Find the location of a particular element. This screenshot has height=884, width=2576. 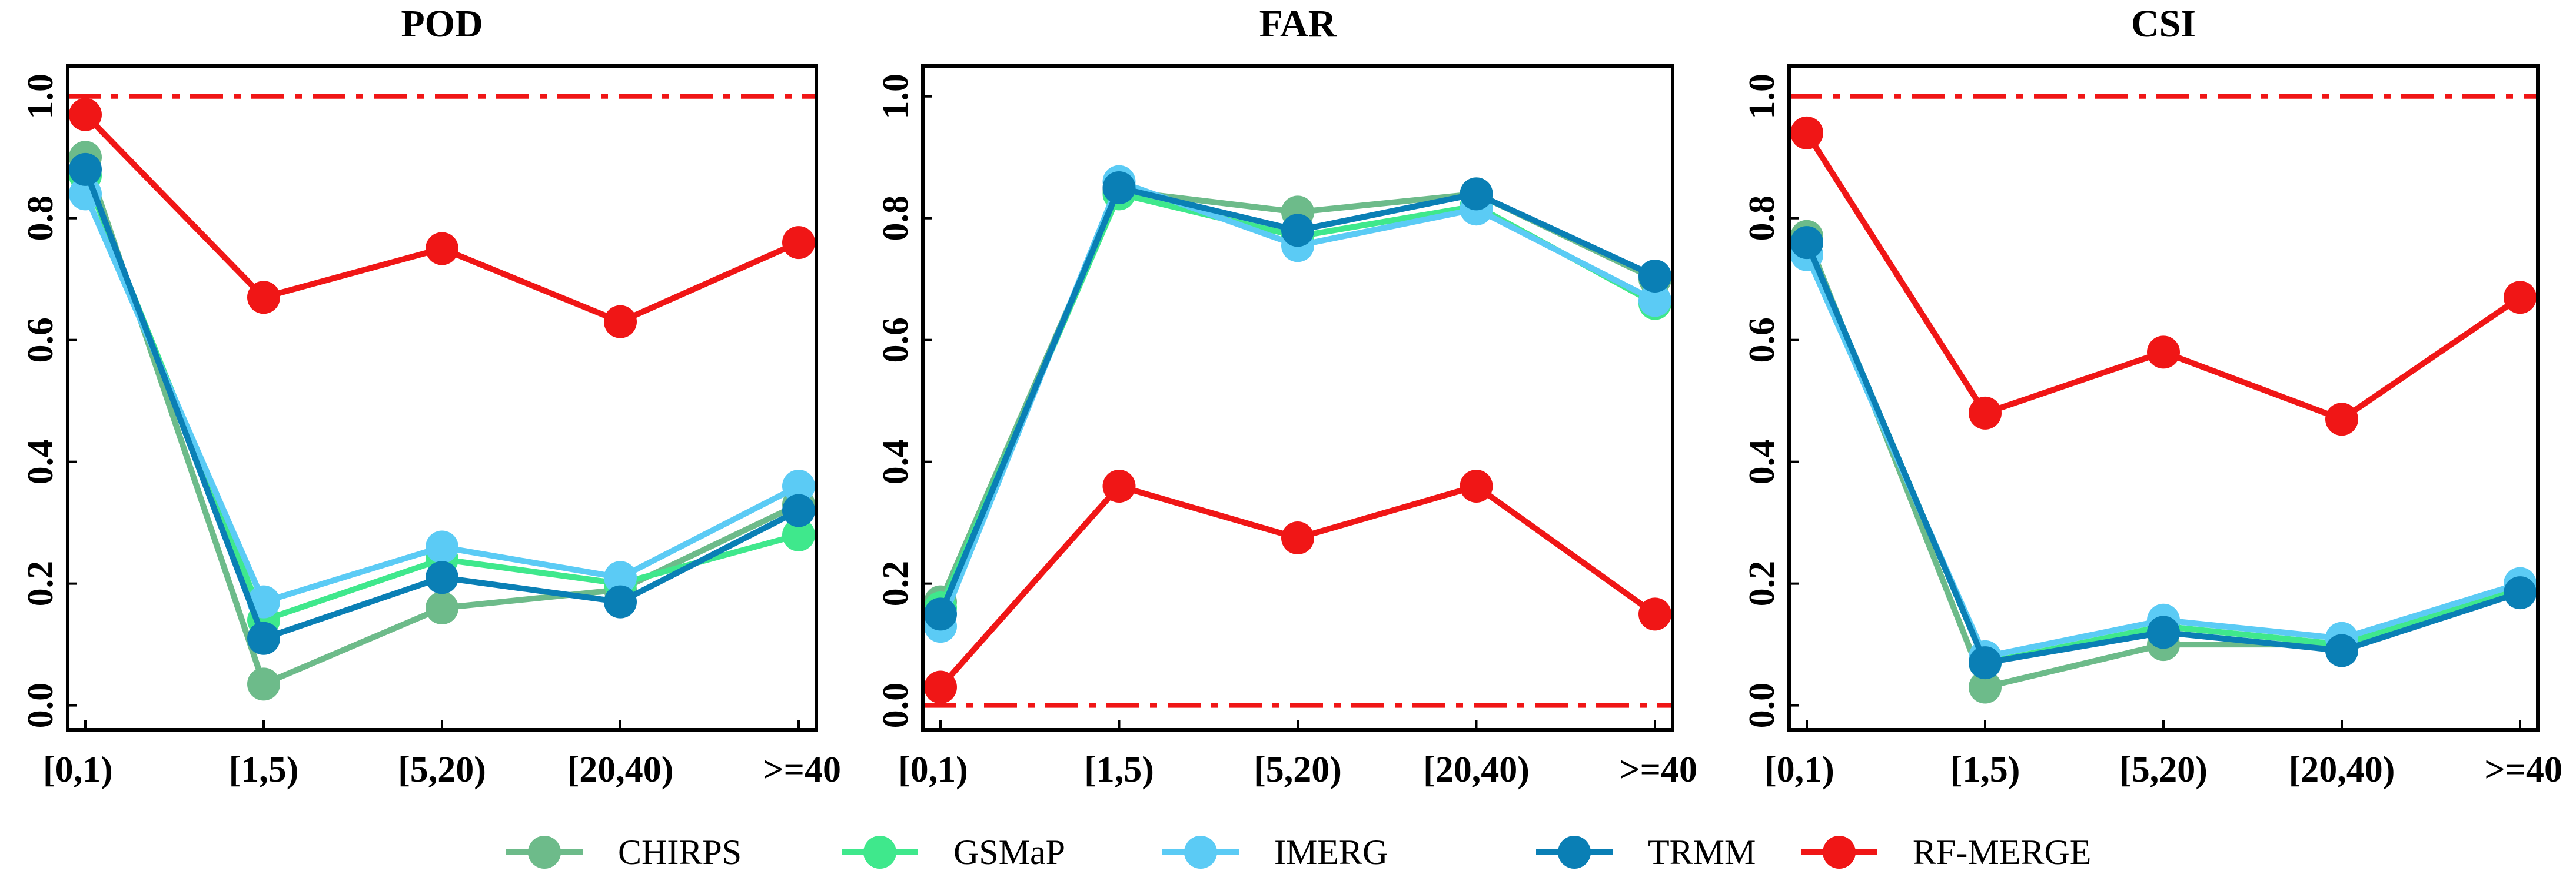

legend-label: RF-MERGE is located at coordinates (2002, 853).